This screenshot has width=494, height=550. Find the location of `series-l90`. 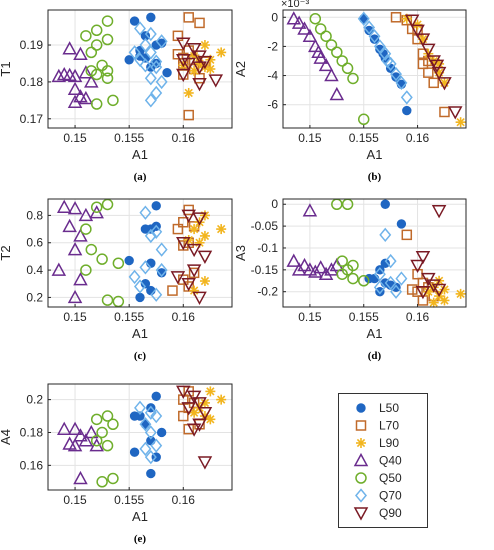

series-l90 is located at coordinates (205, 253).